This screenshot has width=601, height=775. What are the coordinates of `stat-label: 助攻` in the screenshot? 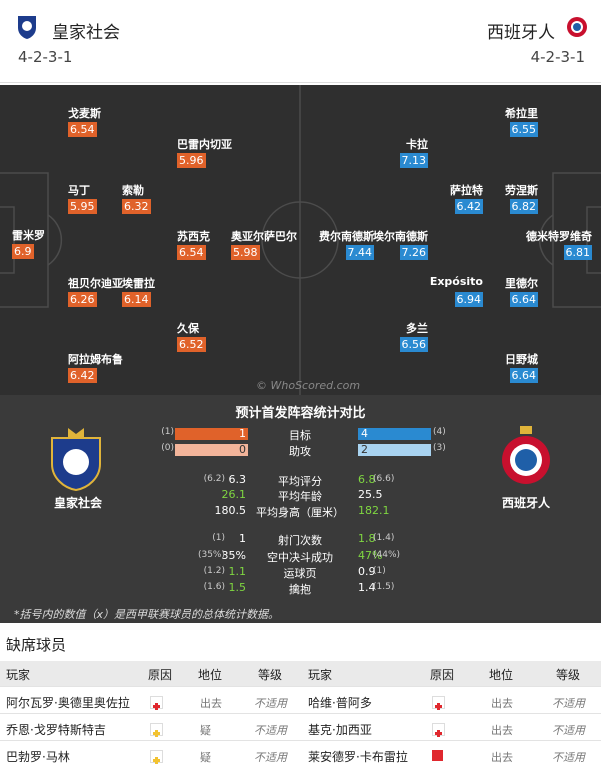 It's located at (300, 451).